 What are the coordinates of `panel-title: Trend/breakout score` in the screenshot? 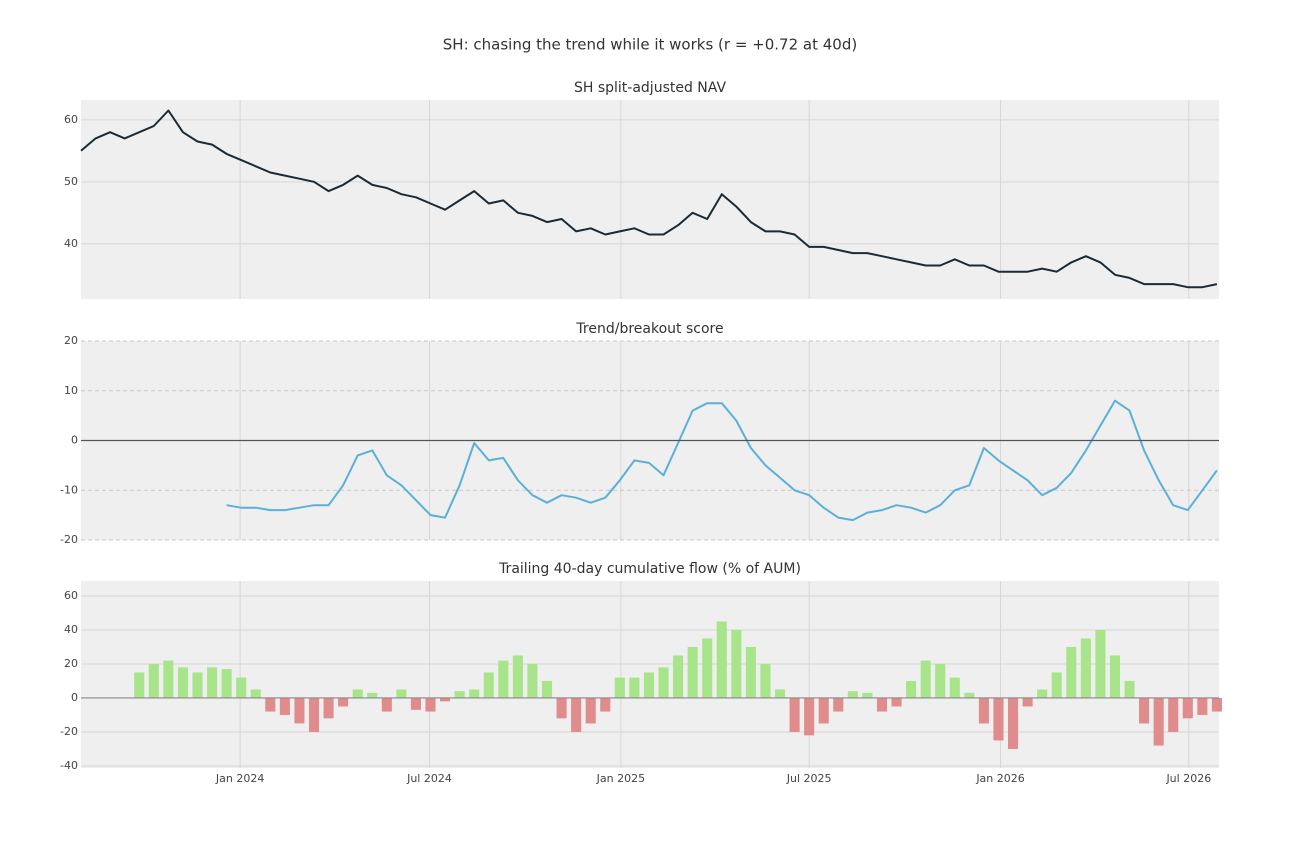 It's located at (649, 329).